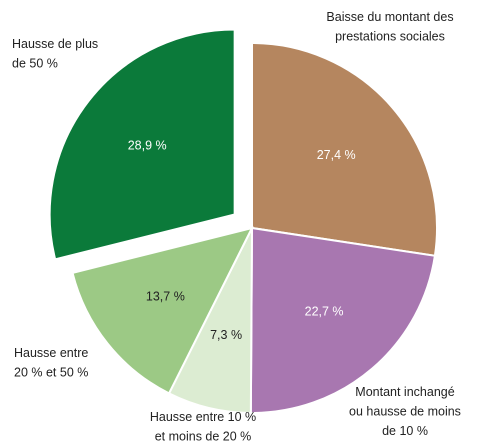 The height and width of the screenshot is (447, 485). I want to click on data-label: 13,7 %, so click(165, 297).